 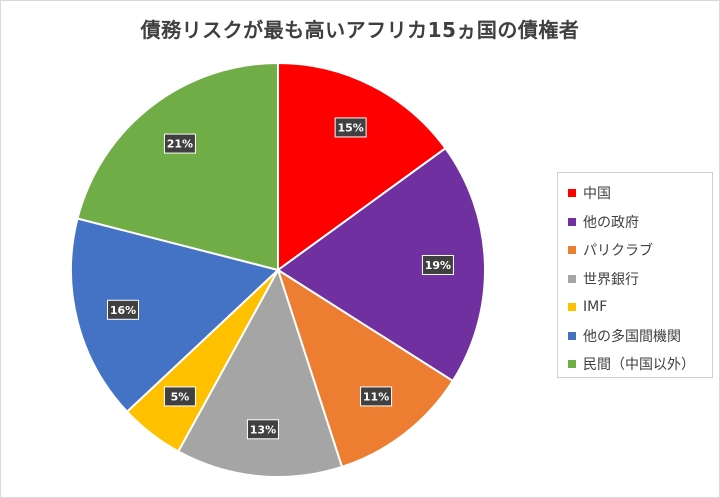 I want to click on data-label-text: 19%, so click(x=438, y=265).